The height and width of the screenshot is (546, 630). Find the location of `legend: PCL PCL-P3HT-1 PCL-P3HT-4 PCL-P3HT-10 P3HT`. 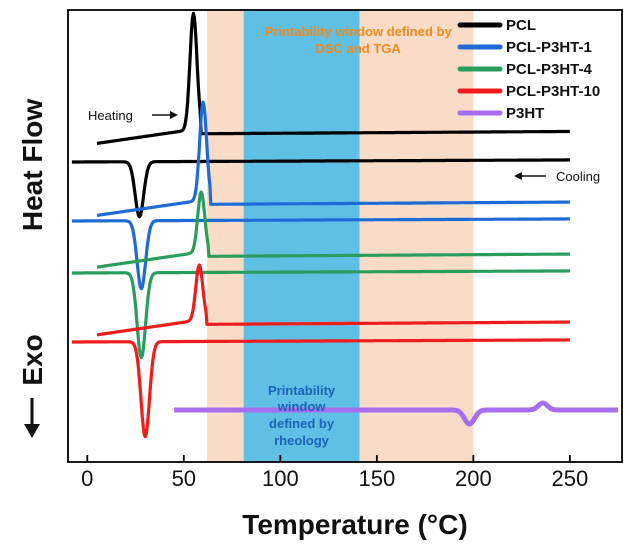

legend: PCL PCL-P3HT-1 PCL-P3HT-4 PCL-P3HT-10 P3HT is located at coordinates (528, 69).